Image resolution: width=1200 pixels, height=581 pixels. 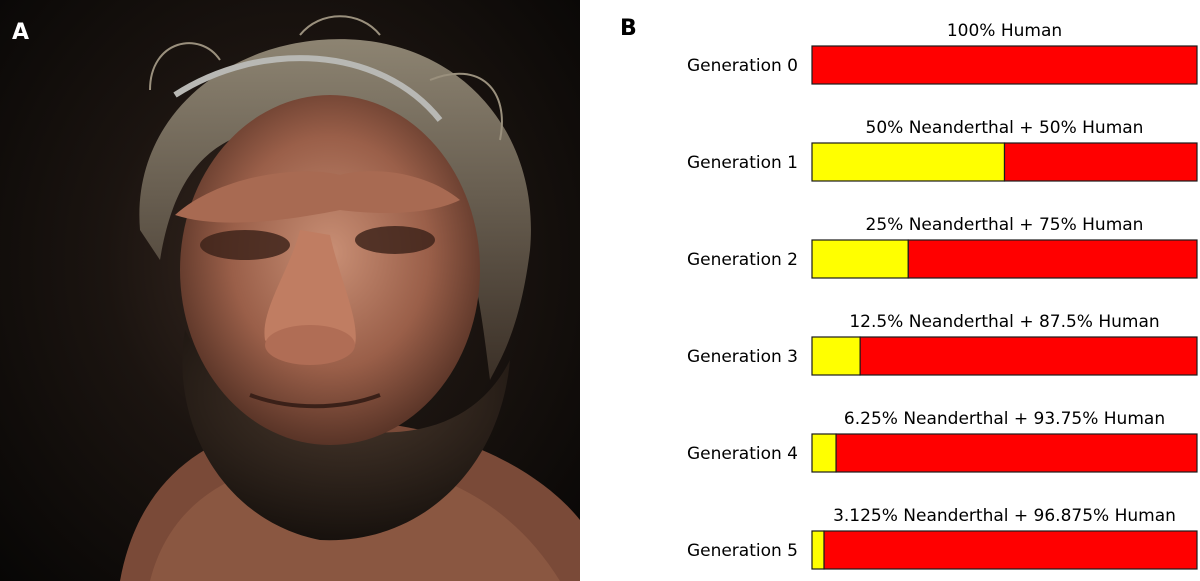 What do you see at coordinates (742, 551) in the screenshot?
I see `generation-label: Generation 5` at bounding box center [742, 551].